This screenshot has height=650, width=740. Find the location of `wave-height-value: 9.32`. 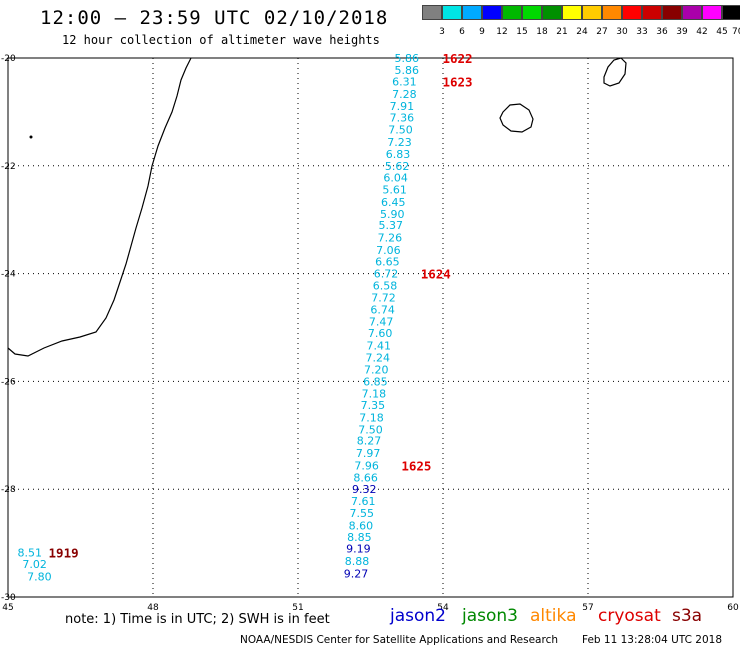

wave-height-value: 9.32 is located at coordinates (364, 489).